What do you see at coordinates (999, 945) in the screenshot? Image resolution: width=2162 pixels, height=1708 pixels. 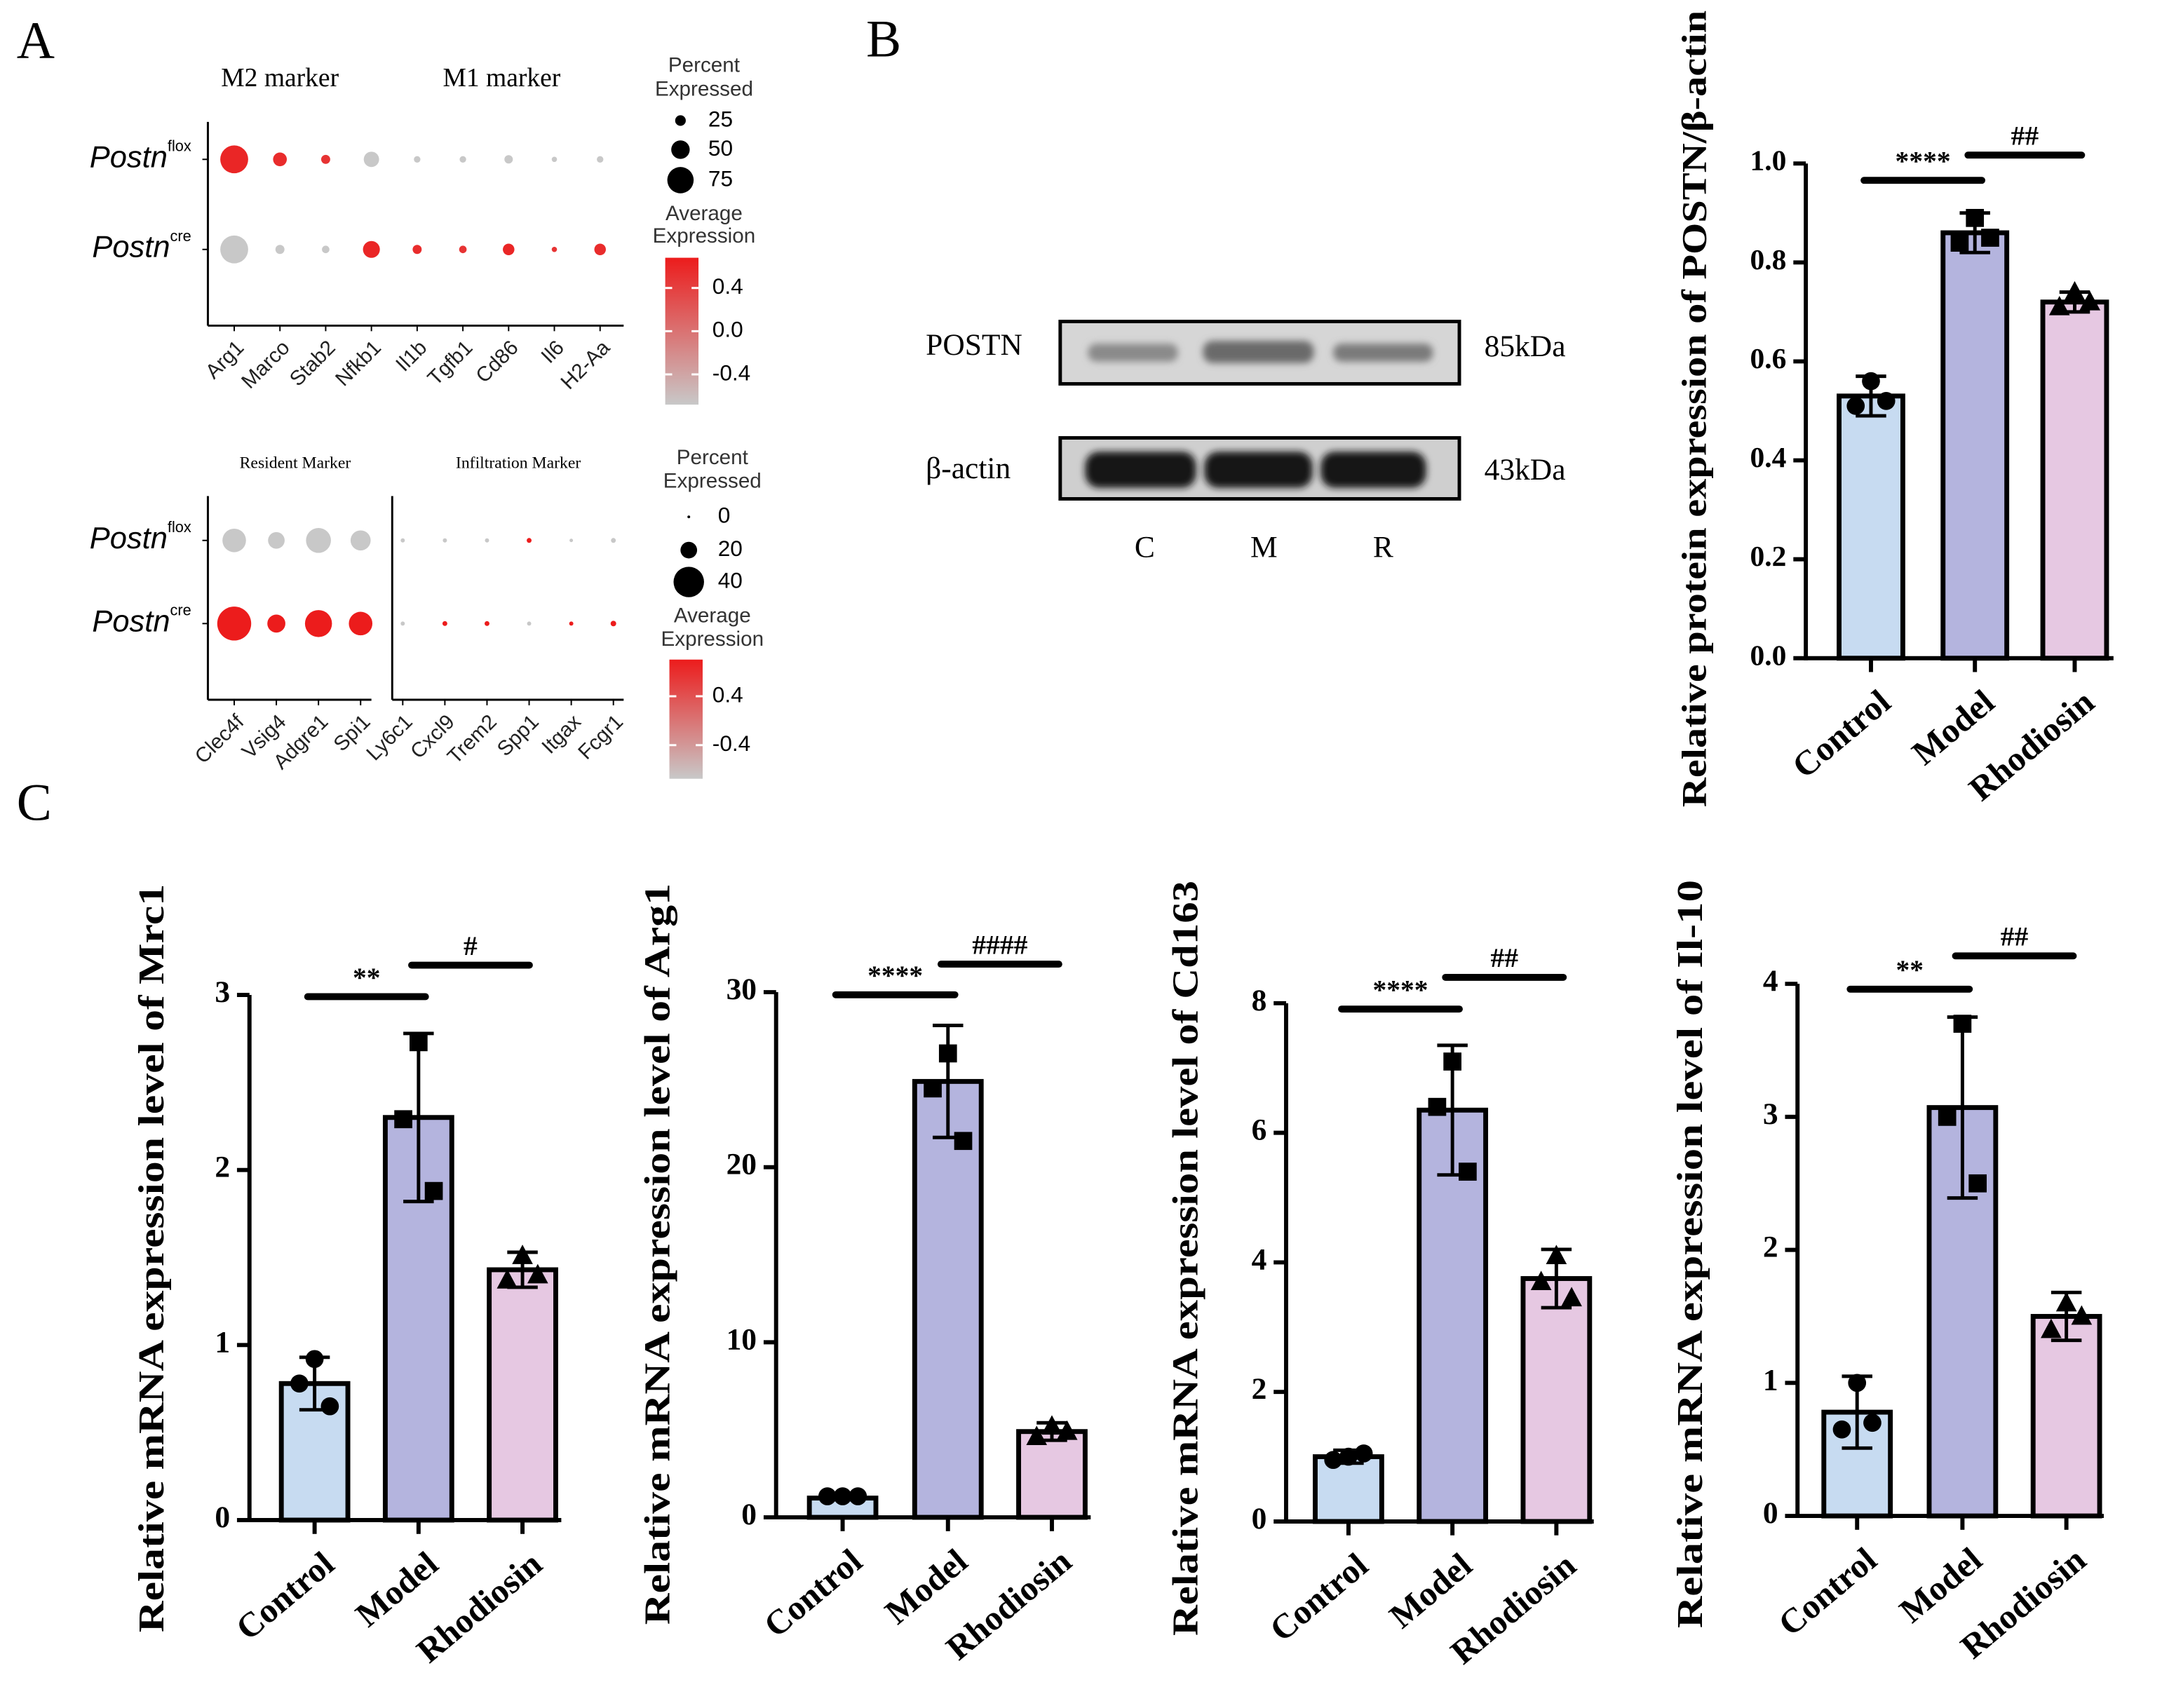 I see `significance-label: ####` at bounding box center [999, 945].